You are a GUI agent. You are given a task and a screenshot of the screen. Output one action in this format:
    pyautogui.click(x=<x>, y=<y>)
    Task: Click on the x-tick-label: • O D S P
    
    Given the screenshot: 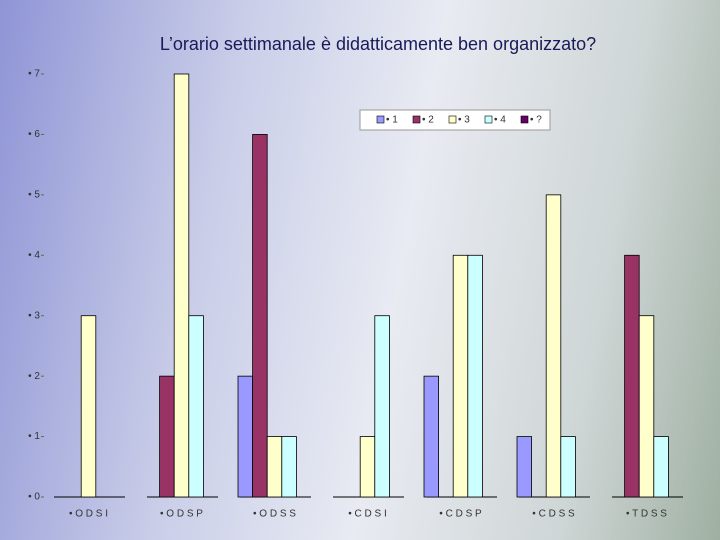 What is the action you would take?
    pyautogui.click(x=181, y=514)
    